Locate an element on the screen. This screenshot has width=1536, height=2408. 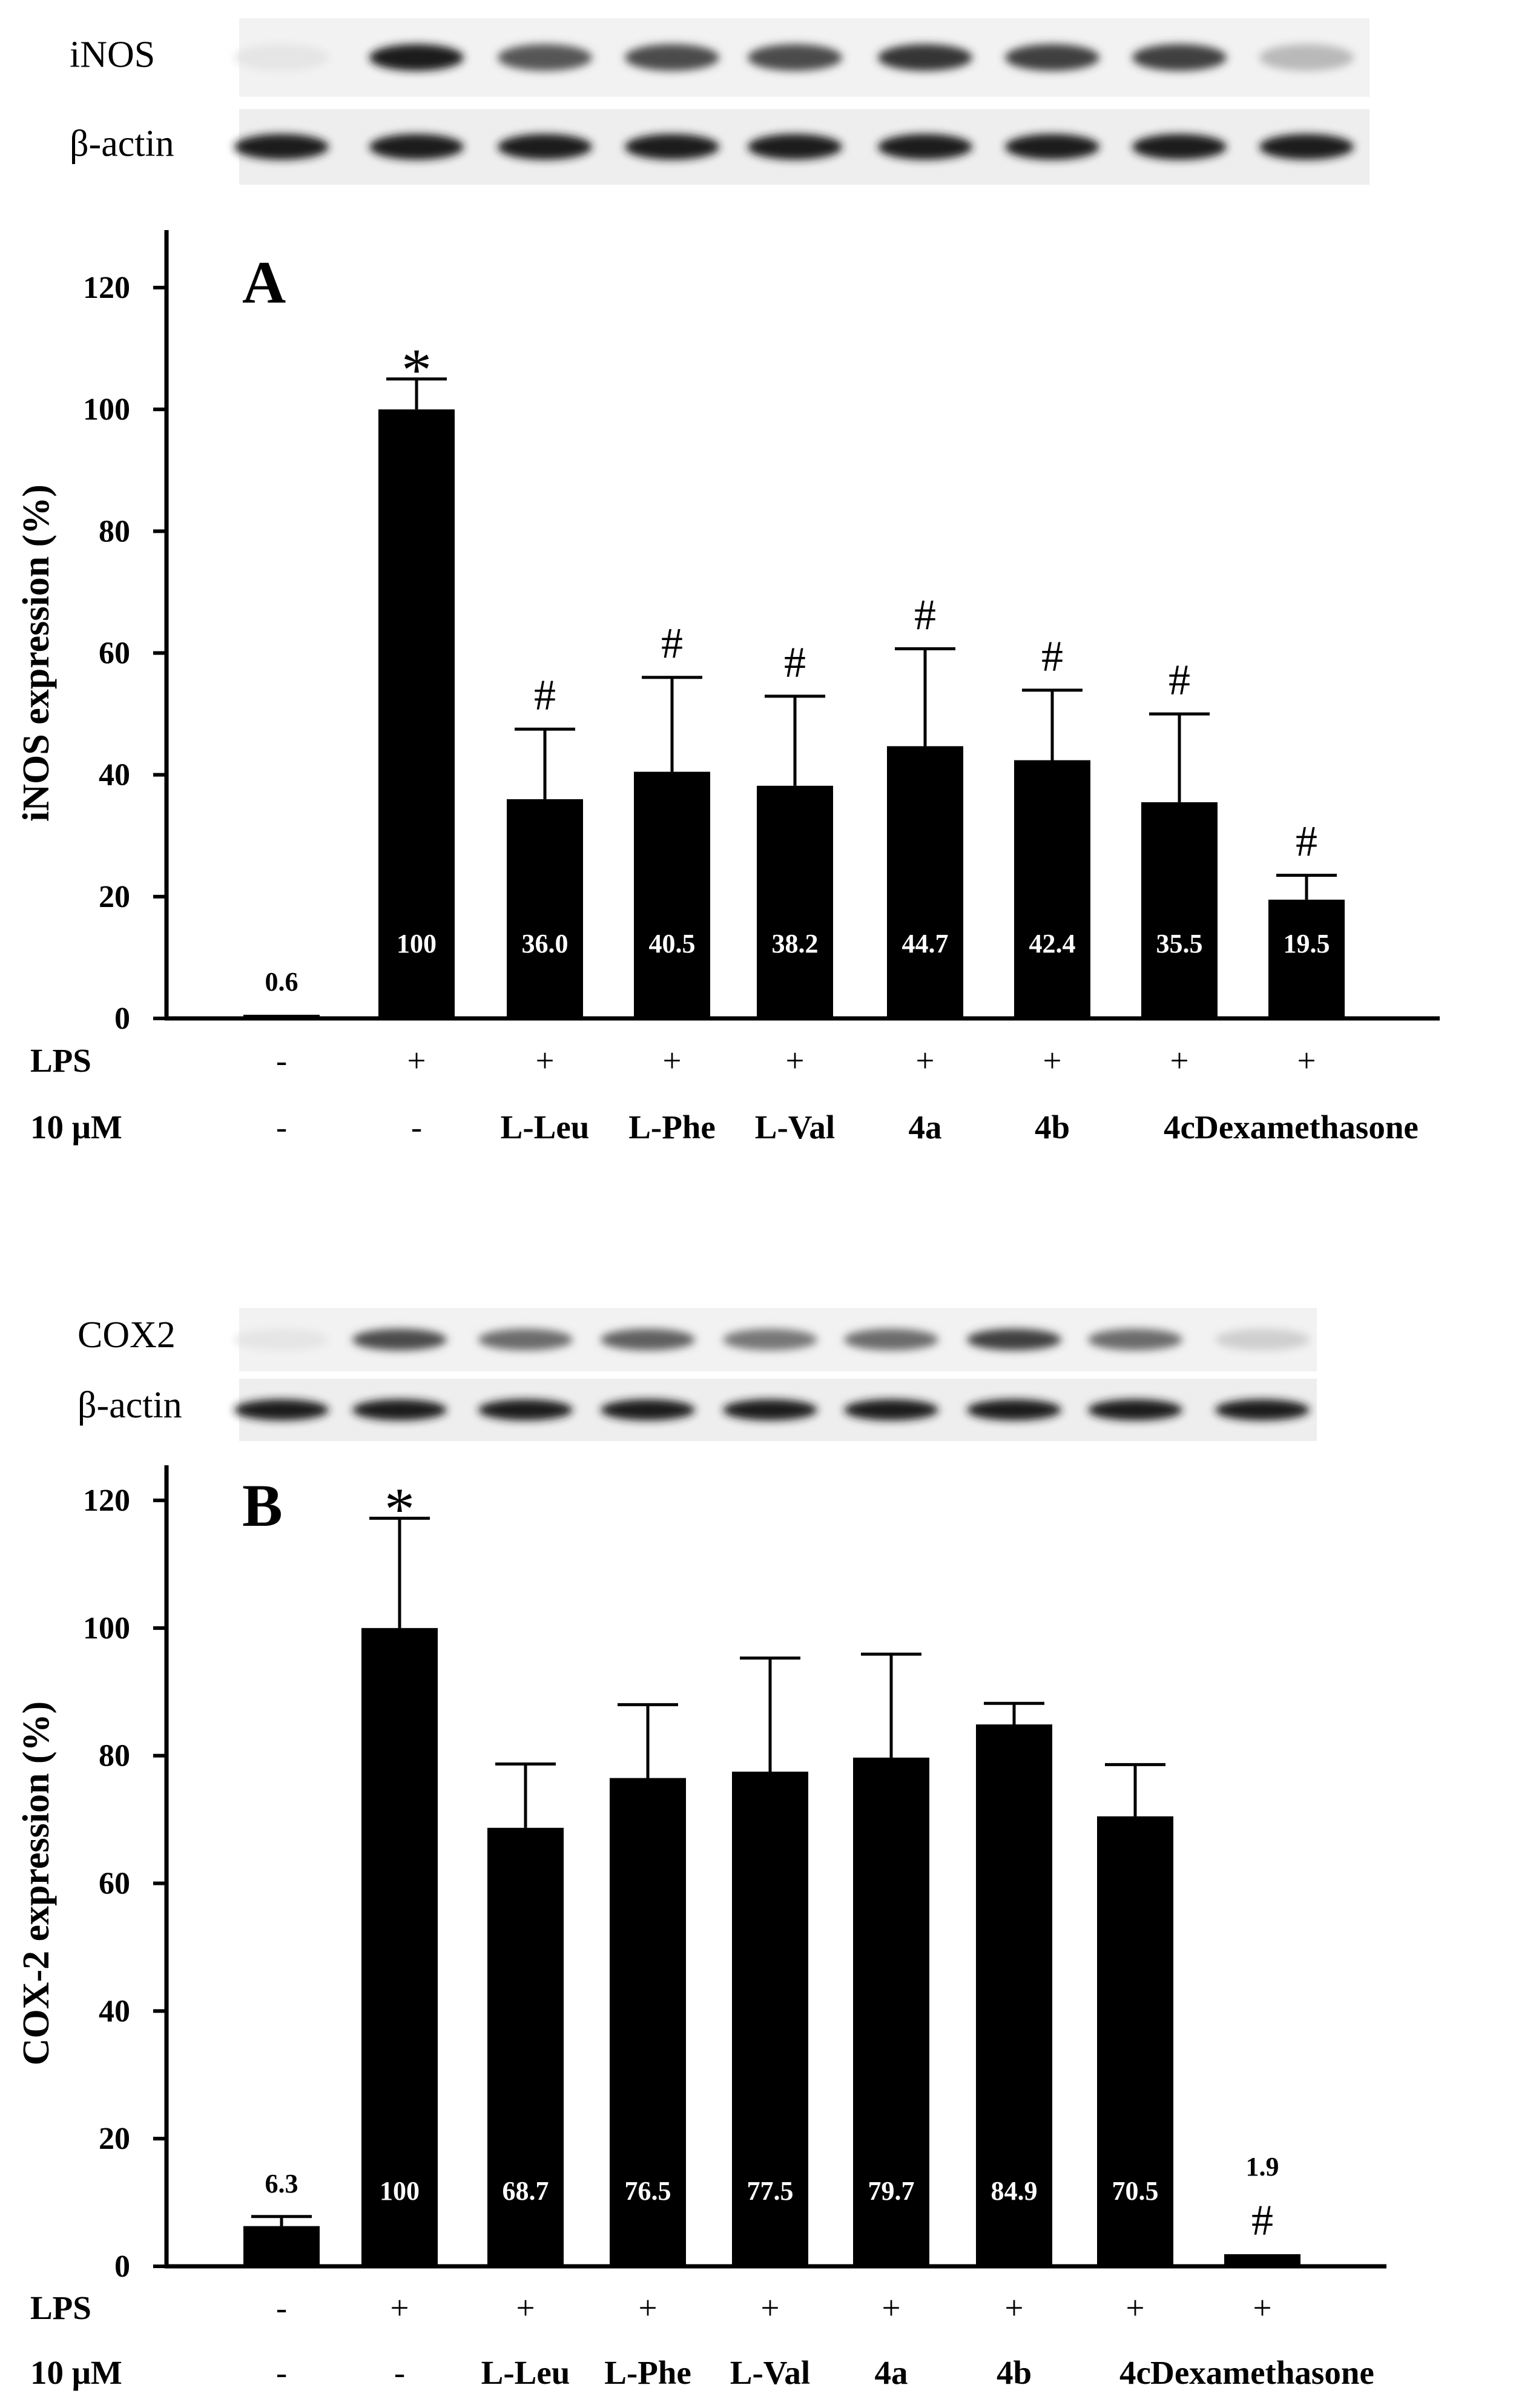
bar-data-label: 36.0 is located at coordinates (545, 943).